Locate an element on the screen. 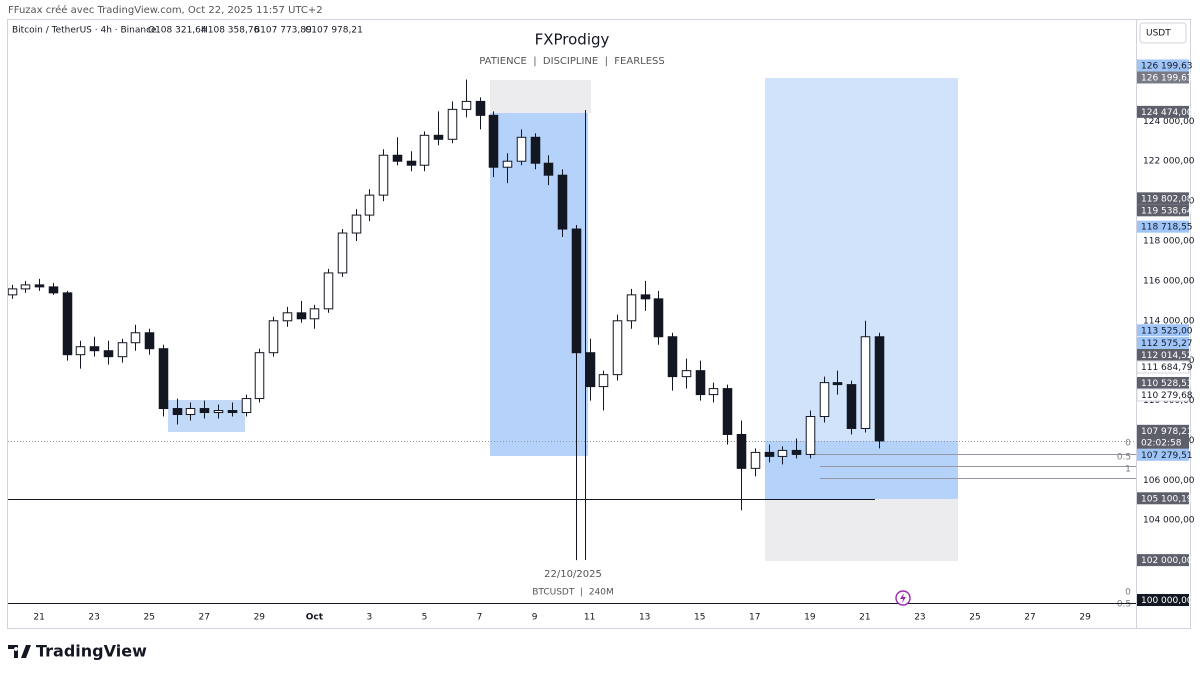 The height and width of the screenshot is (673, 1200). price-label: 107 279,51 is located at coordinates (1167, 456).